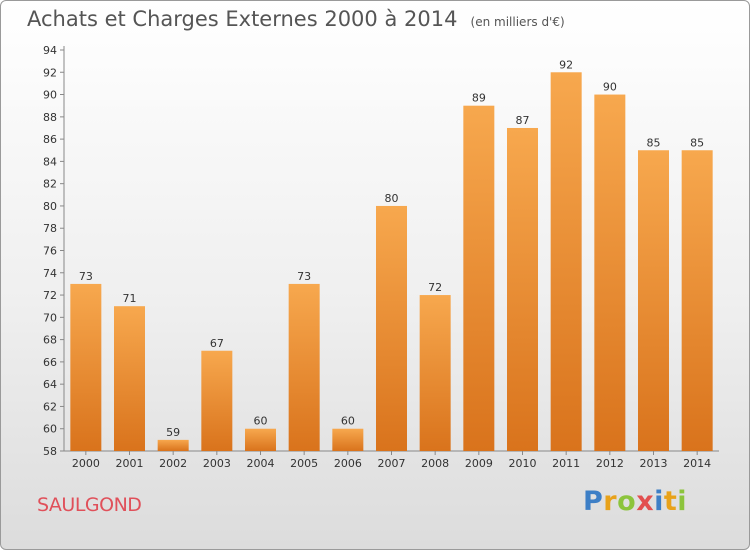  What do you see at coordinates (50, 317) in the screenshot?
I see `y-tick-label: 70` at bounding box center [50, 317].